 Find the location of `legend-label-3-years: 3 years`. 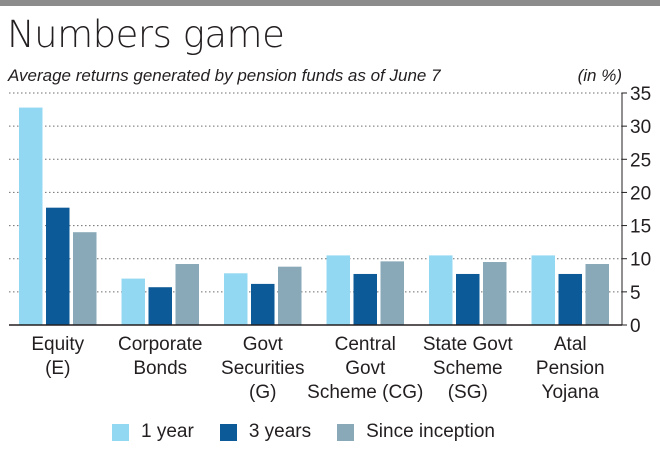

legend-label-3-years: 3 years is located at coordinates (280, 431).